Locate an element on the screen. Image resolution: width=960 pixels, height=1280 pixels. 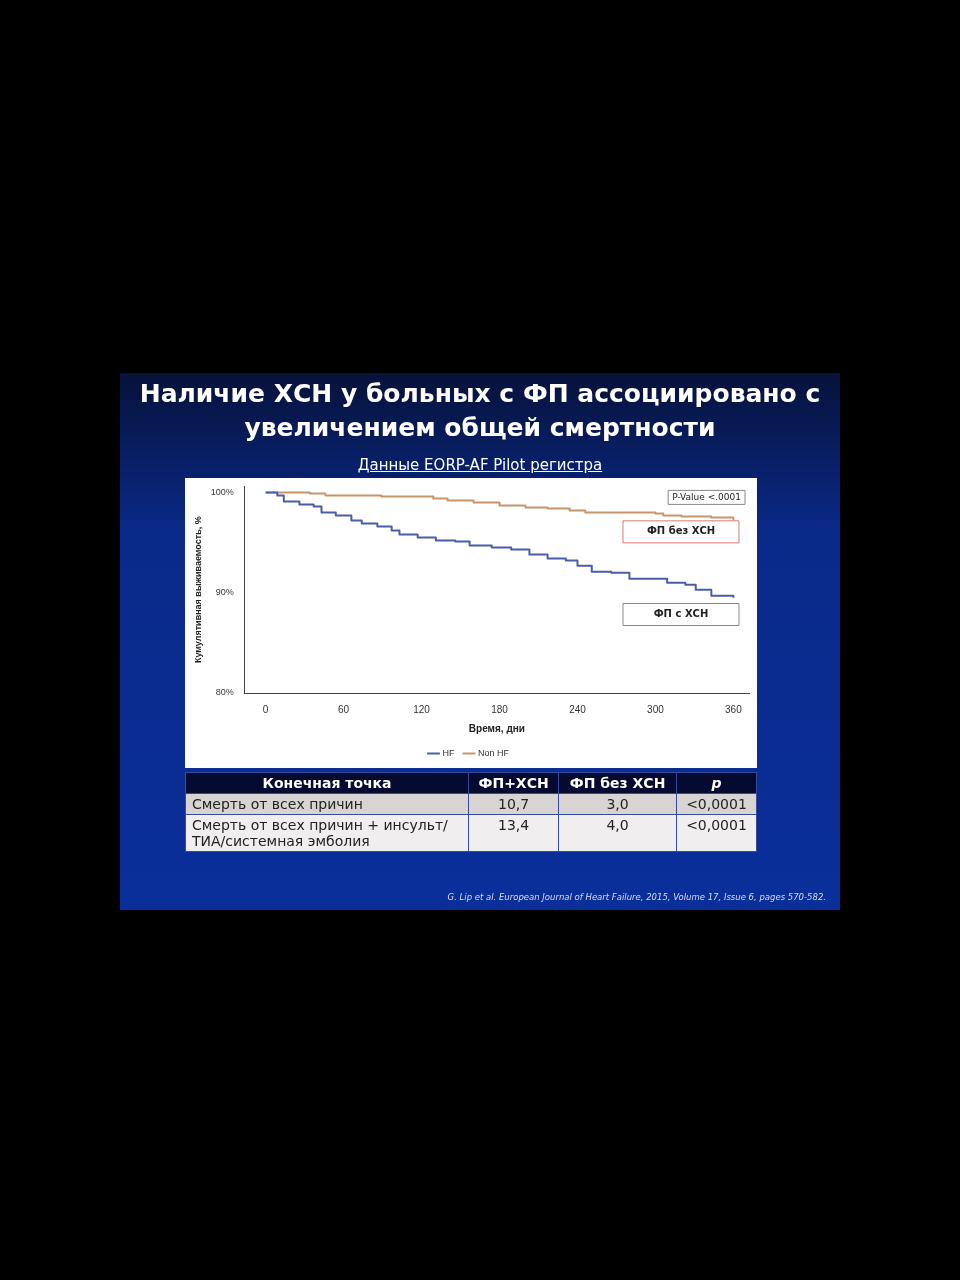
text: p is located at coordinates (716, 783).